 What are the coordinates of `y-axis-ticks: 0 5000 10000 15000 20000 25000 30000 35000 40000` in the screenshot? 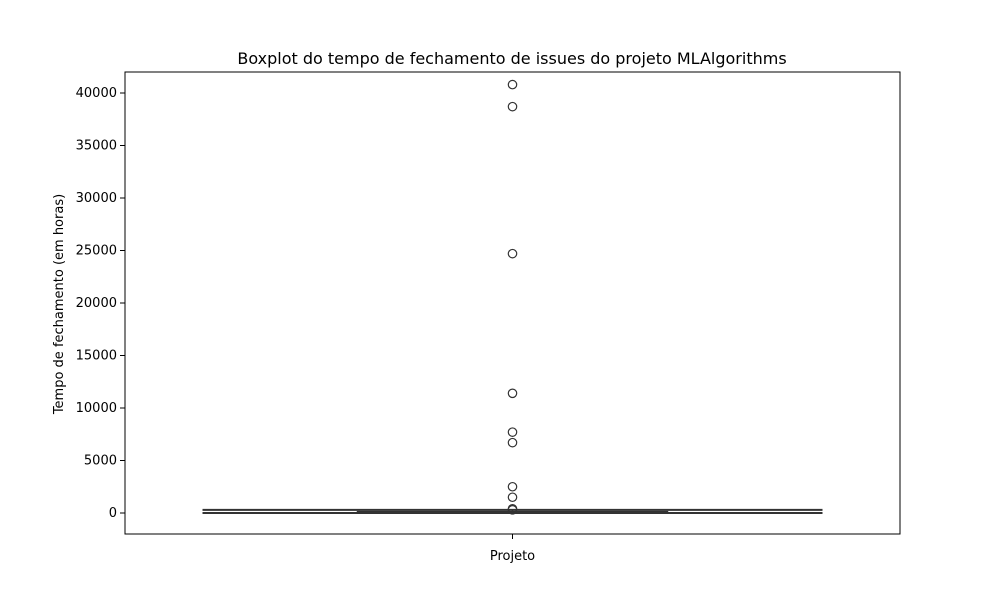 It's located at (100, 303).